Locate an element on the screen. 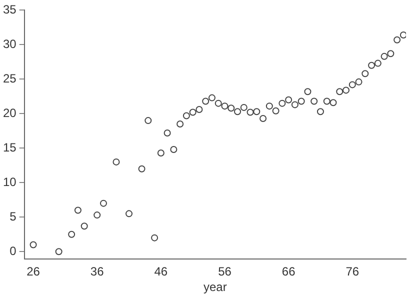 The height and width of the screenshot is (295, 411). x-tick-label: 66 is located at coordinates (289, 271).